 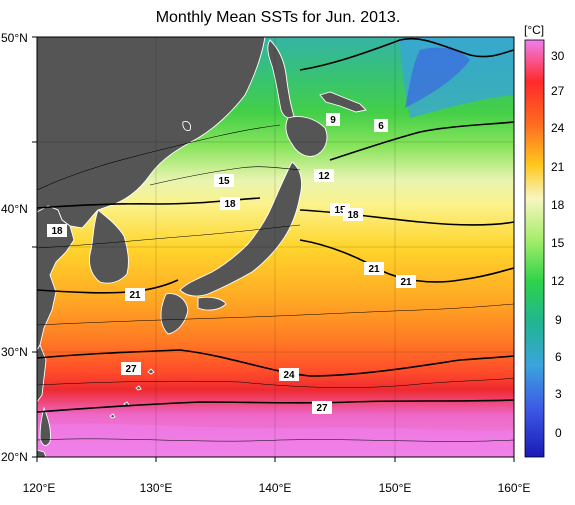 I want to click on x-tick-label: 140°E, so click(x=275, y=488).